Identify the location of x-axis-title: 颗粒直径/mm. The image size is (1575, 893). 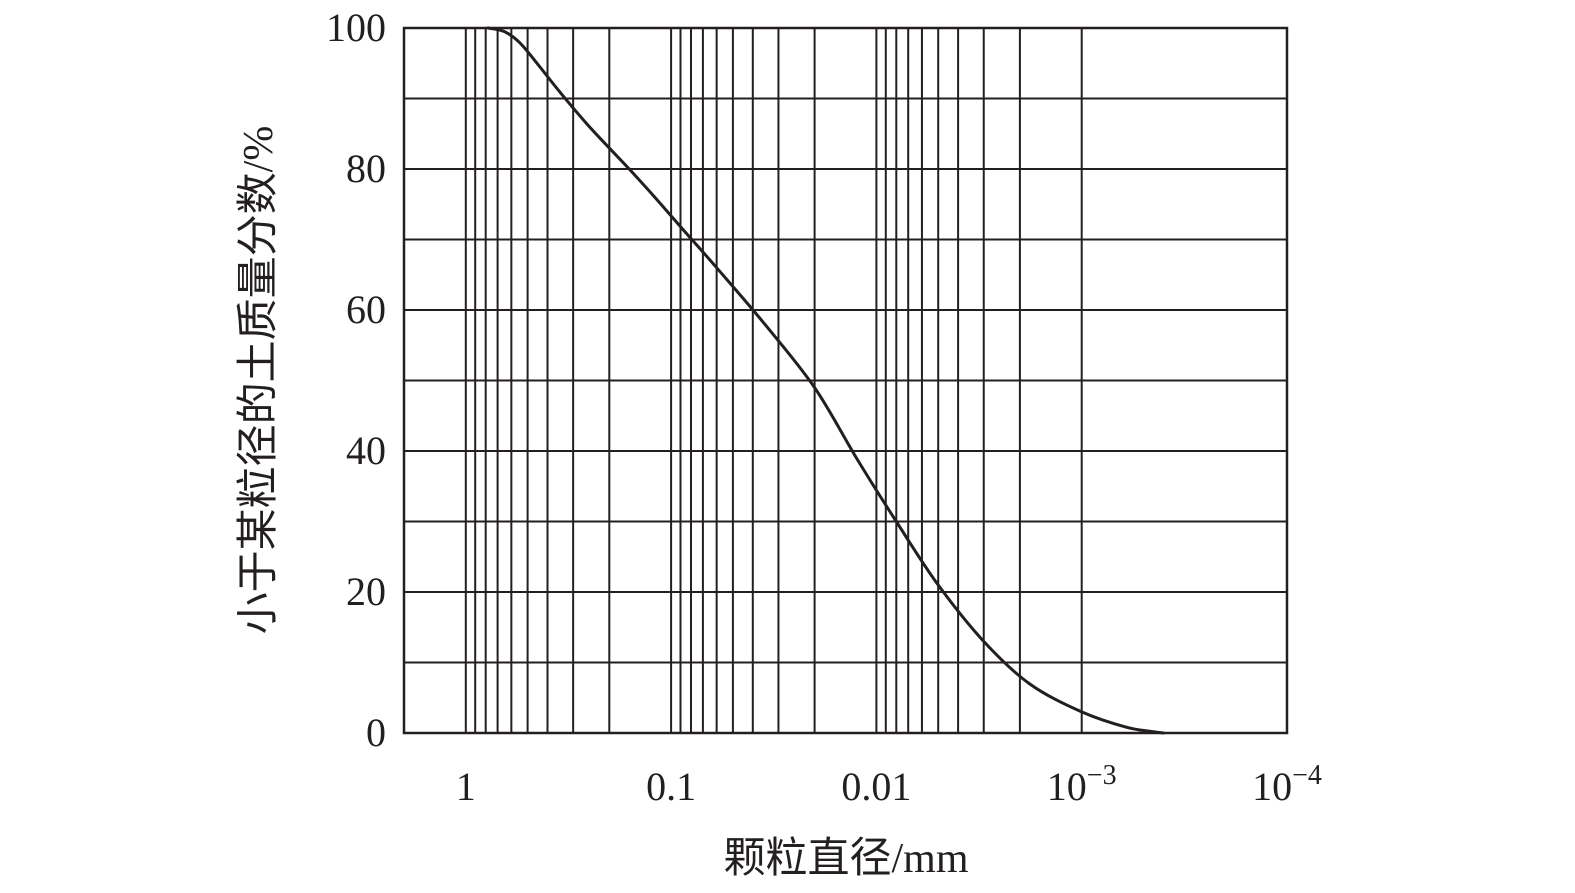
(845, 857).